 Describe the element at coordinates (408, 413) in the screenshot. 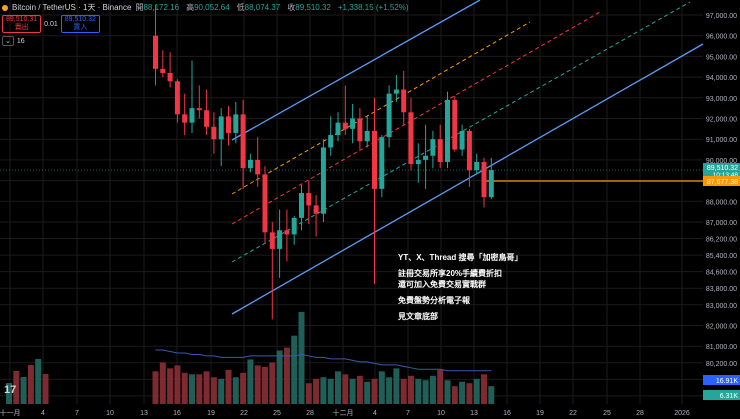

I see `x-tick-label: 7` at that location.